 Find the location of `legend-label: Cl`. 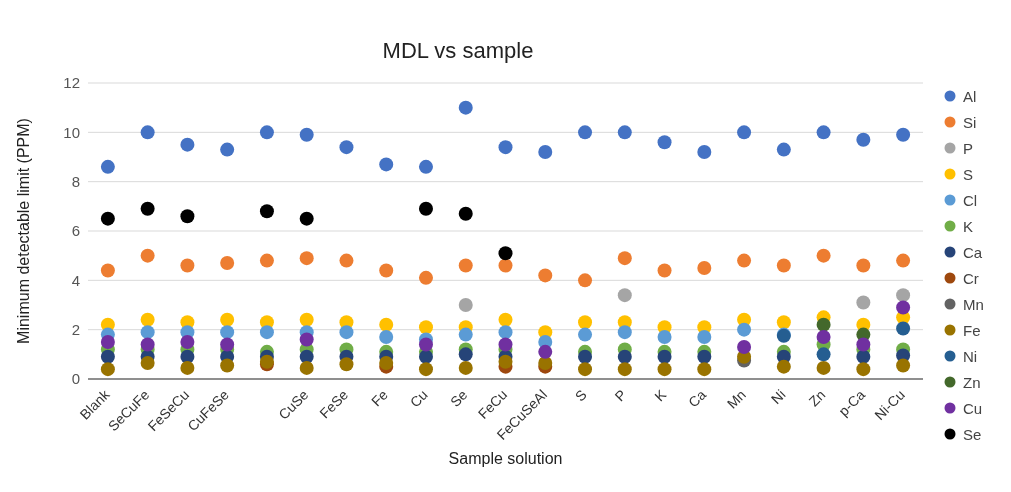

legend-label: Cl is located at coordinates (970, 200).